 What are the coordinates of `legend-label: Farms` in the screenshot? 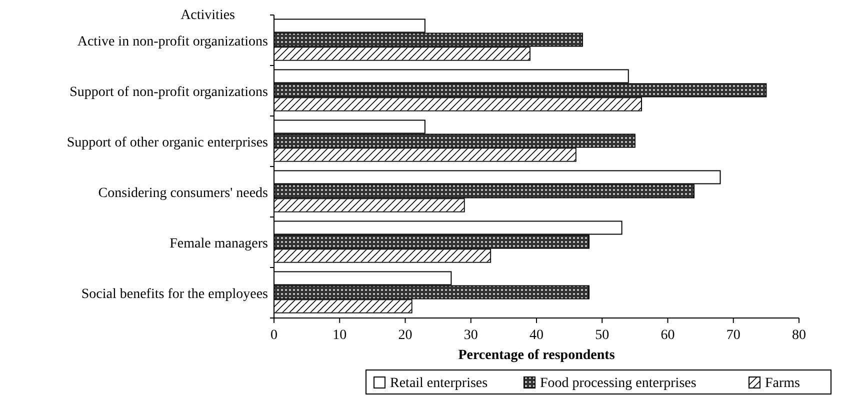 It's located at (782, 383).